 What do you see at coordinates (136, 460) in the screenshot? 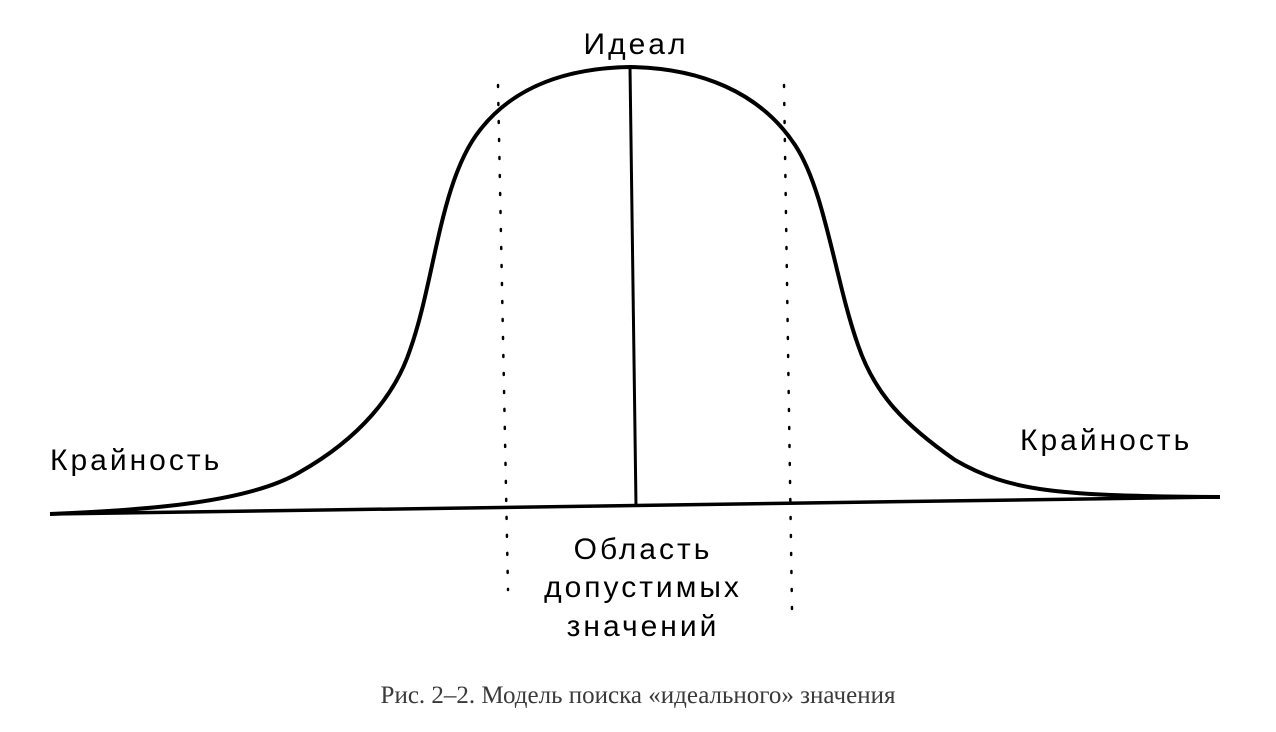
I see `extreme-left-label: Крайность` at bounding box center [136, 460].